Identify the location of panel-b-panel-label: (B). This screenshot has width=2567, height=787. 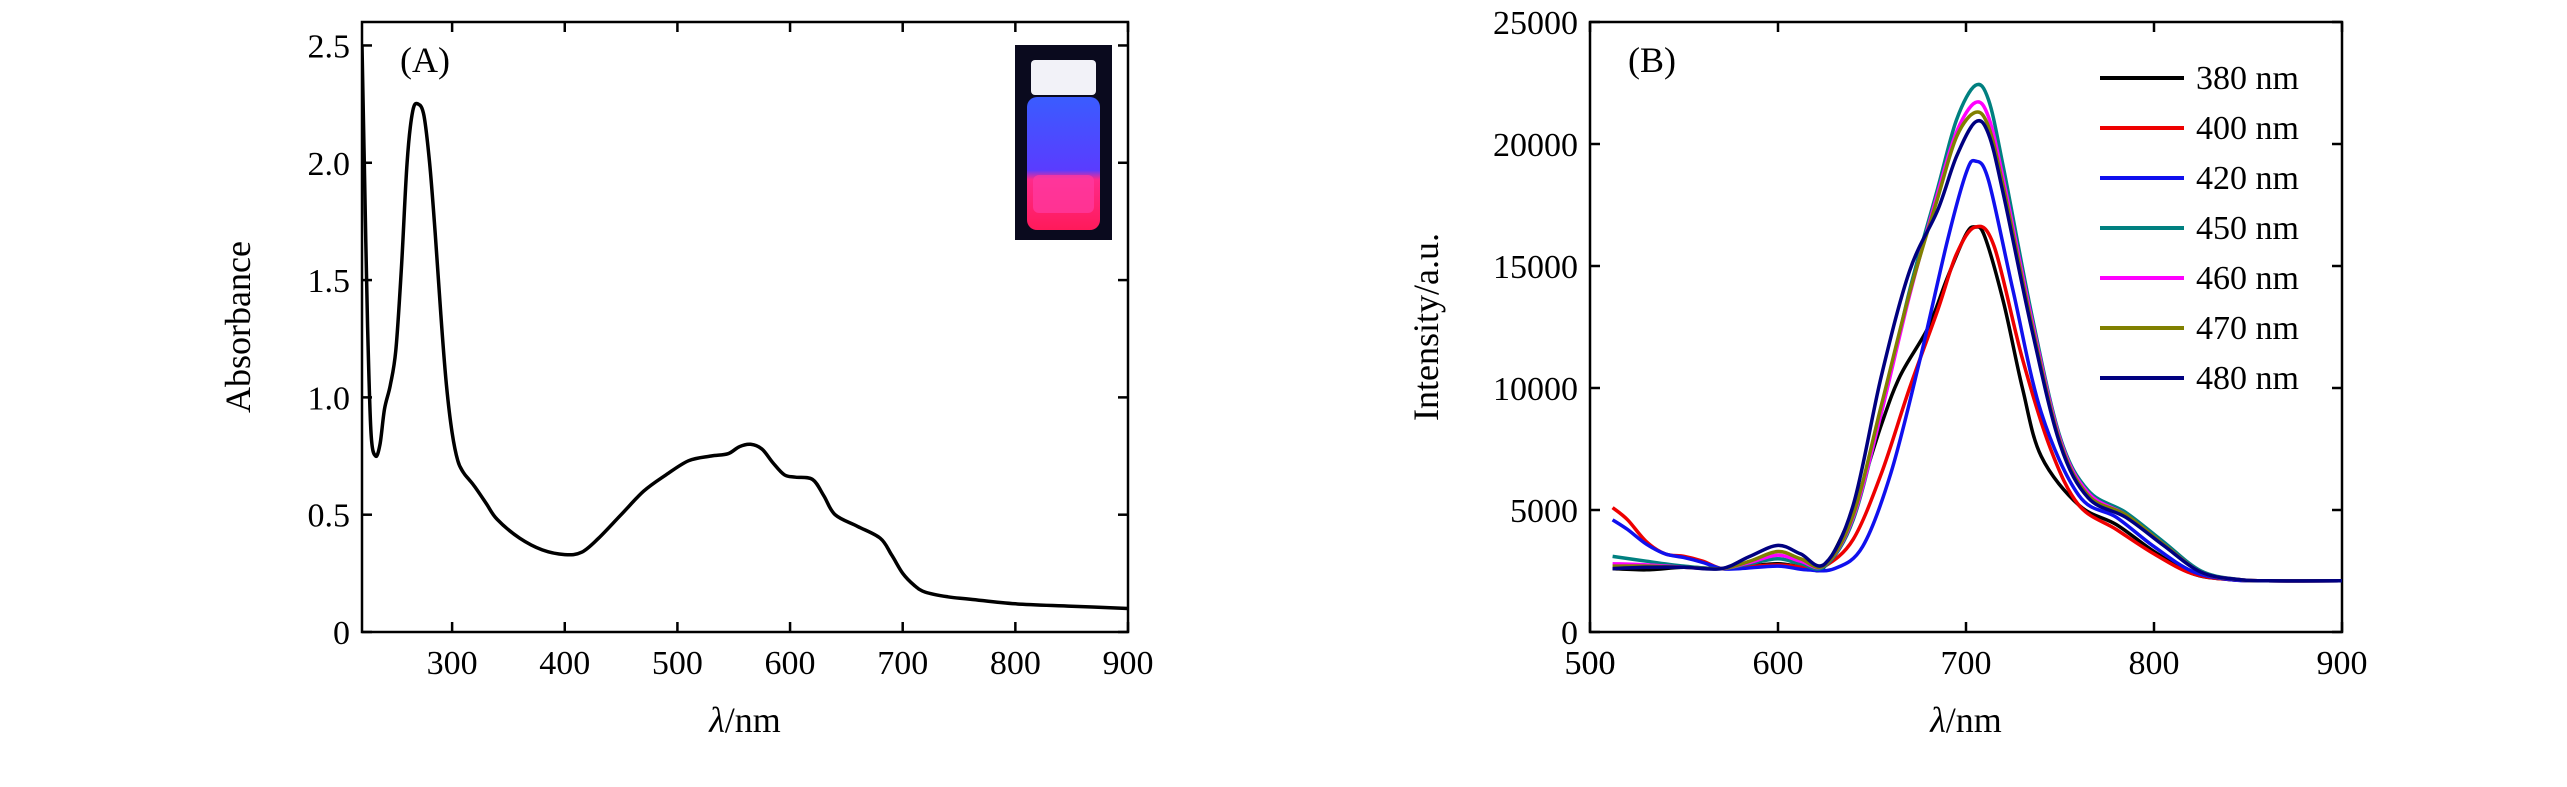
(1652, 60).